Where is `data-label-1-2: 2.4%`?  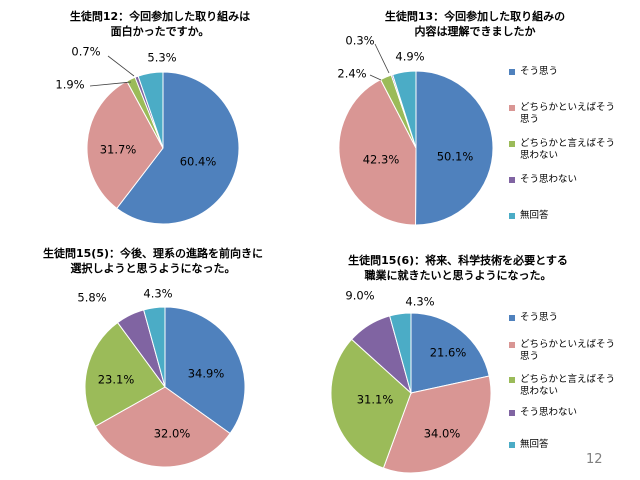 data-label-1-2: 2.4% is located at coordinates (351, 74).